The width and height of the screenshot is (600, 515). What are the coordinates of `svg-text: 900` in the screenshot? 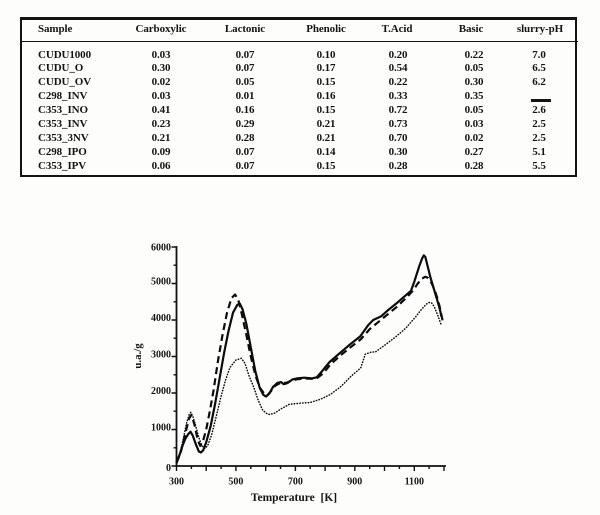 It's located at (354, 482).